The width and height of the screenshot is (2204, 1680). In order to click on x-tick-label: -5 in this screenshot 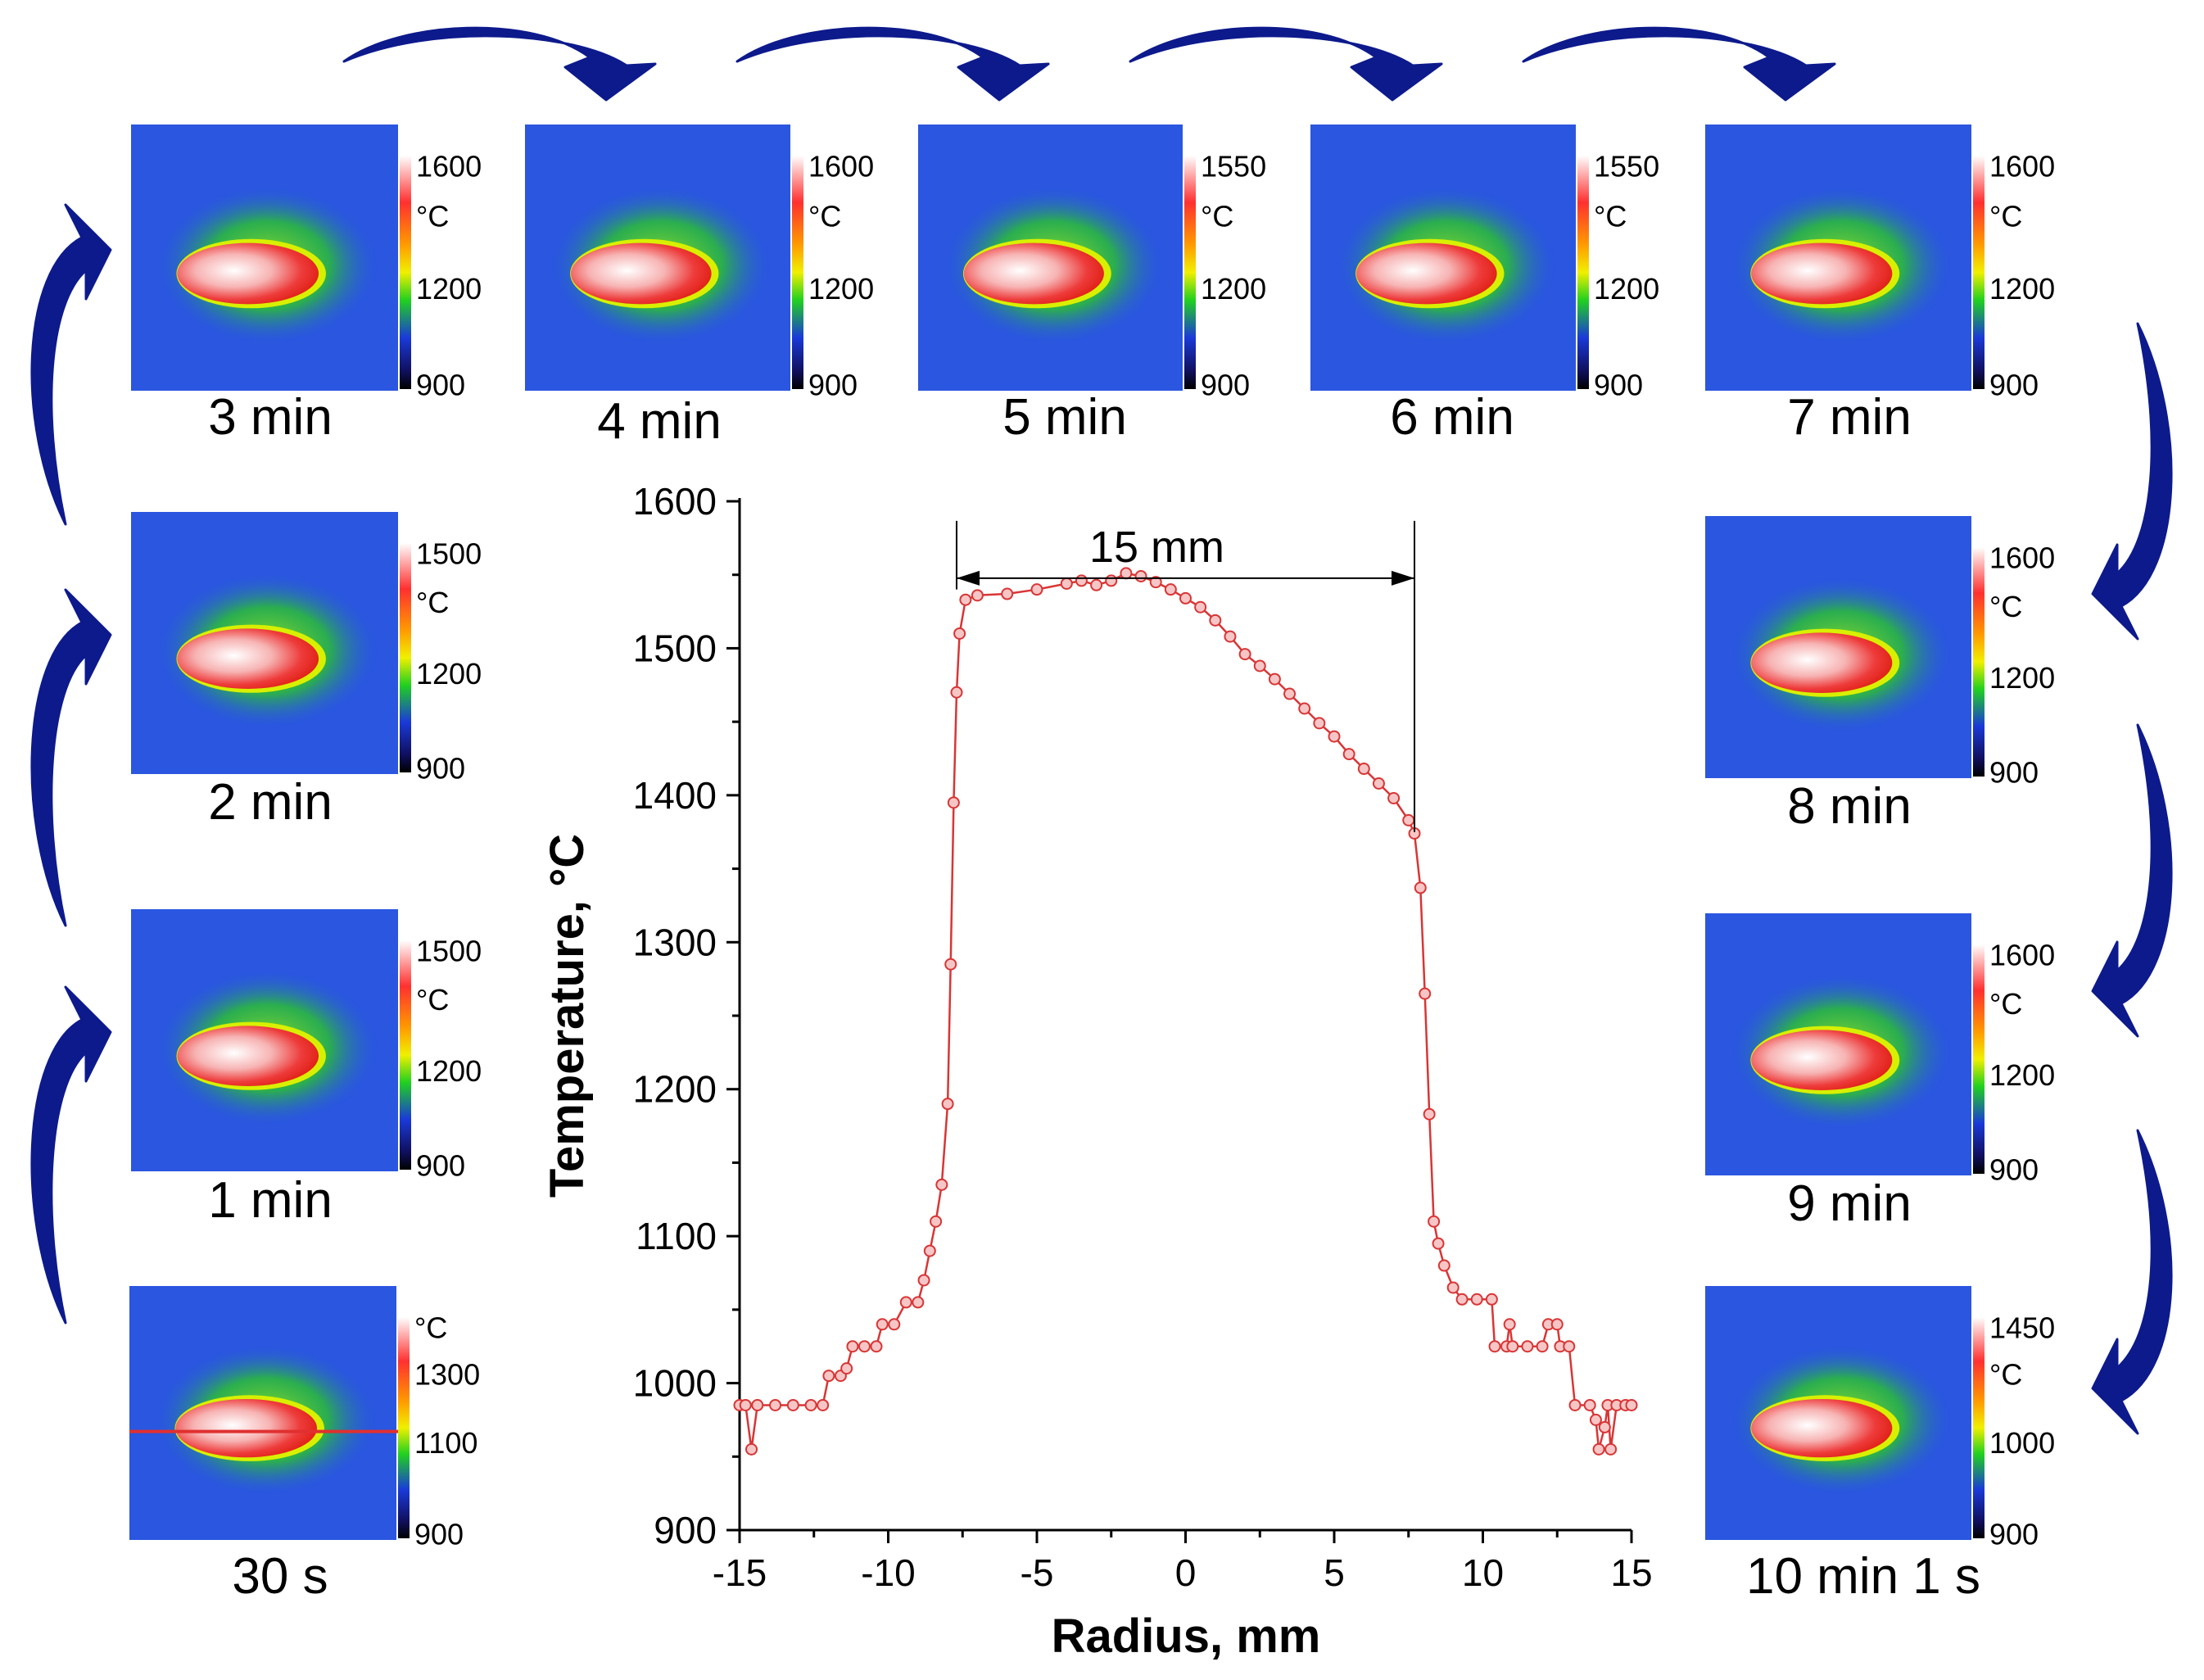, I will do `click(1037, 1572)`.